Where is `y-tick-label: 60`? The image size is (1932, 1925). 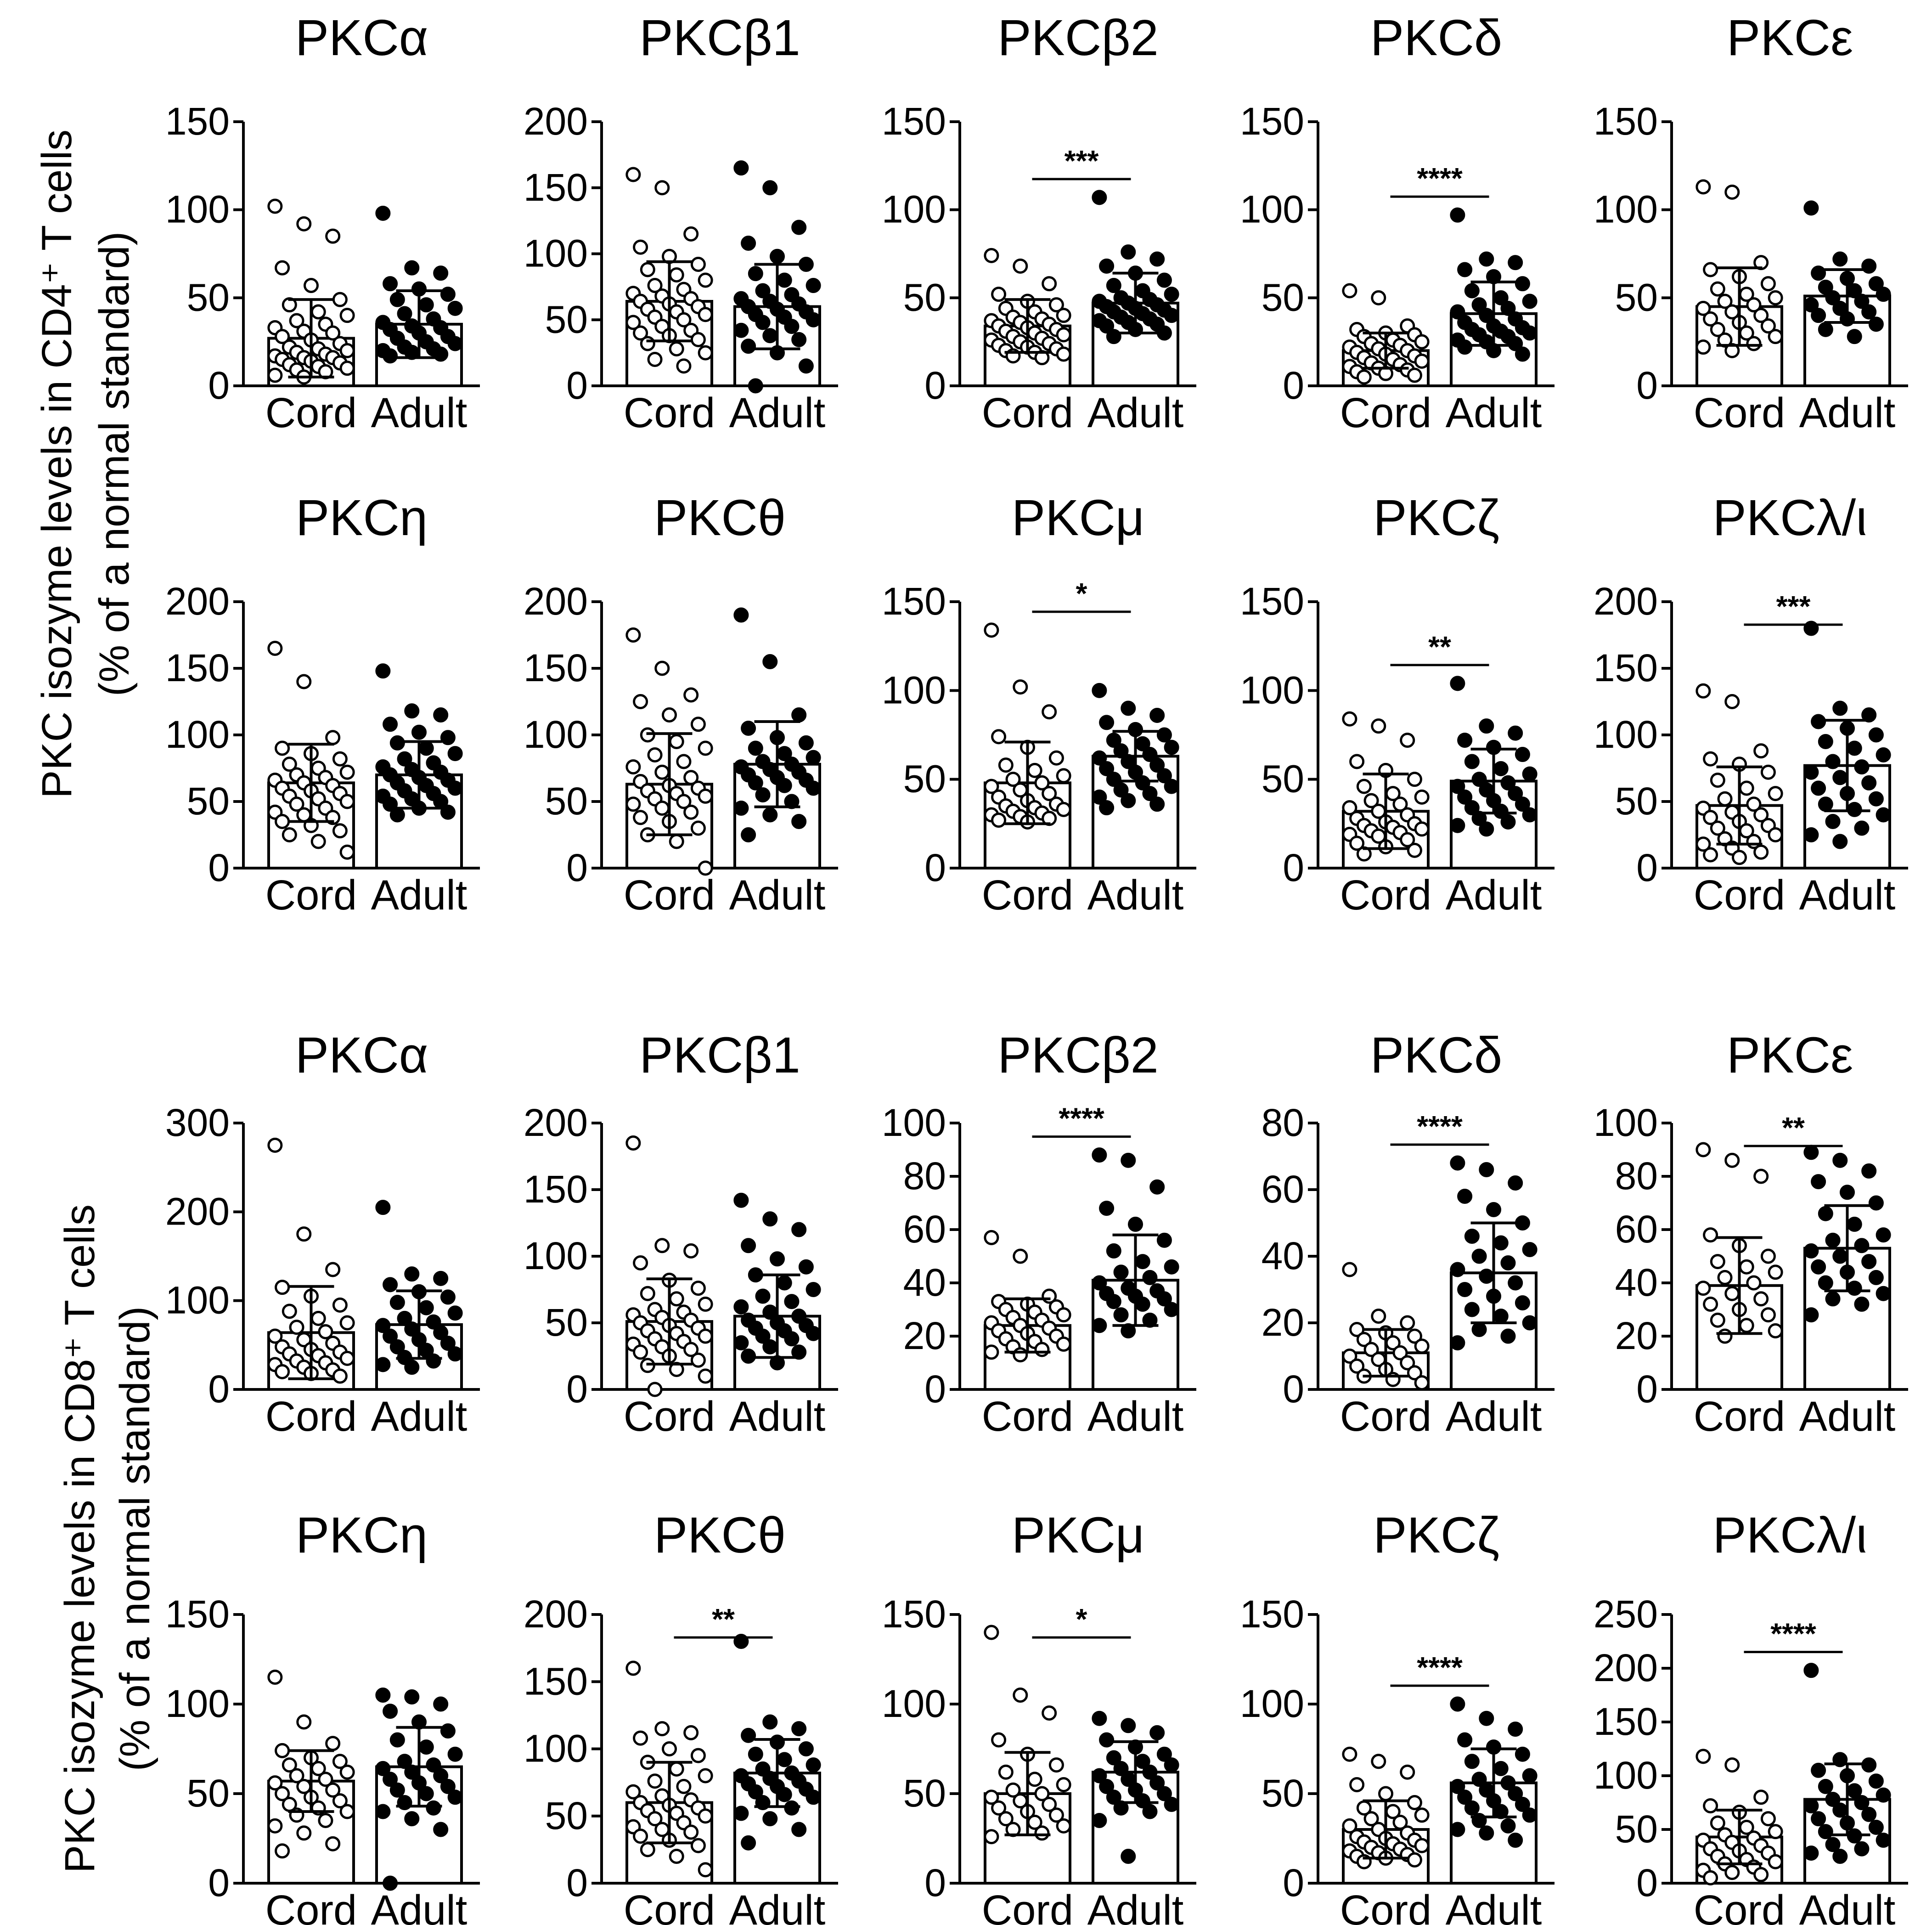 y-tick-label: 60 is located at coordinates (1283, 1189).